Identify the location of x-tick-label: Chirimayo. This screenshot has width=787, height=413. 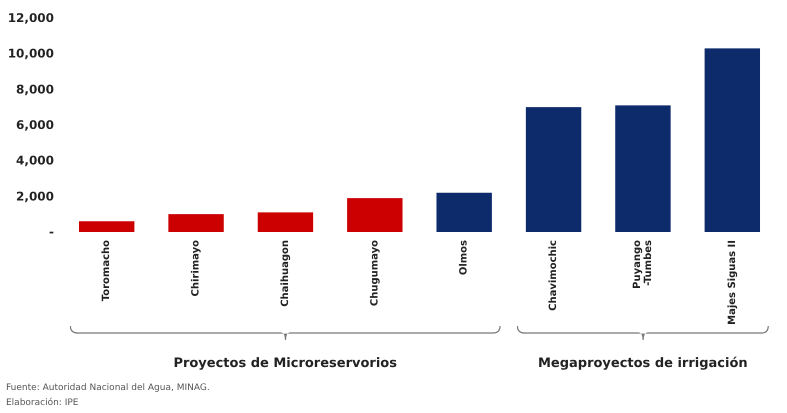
(196, 268).